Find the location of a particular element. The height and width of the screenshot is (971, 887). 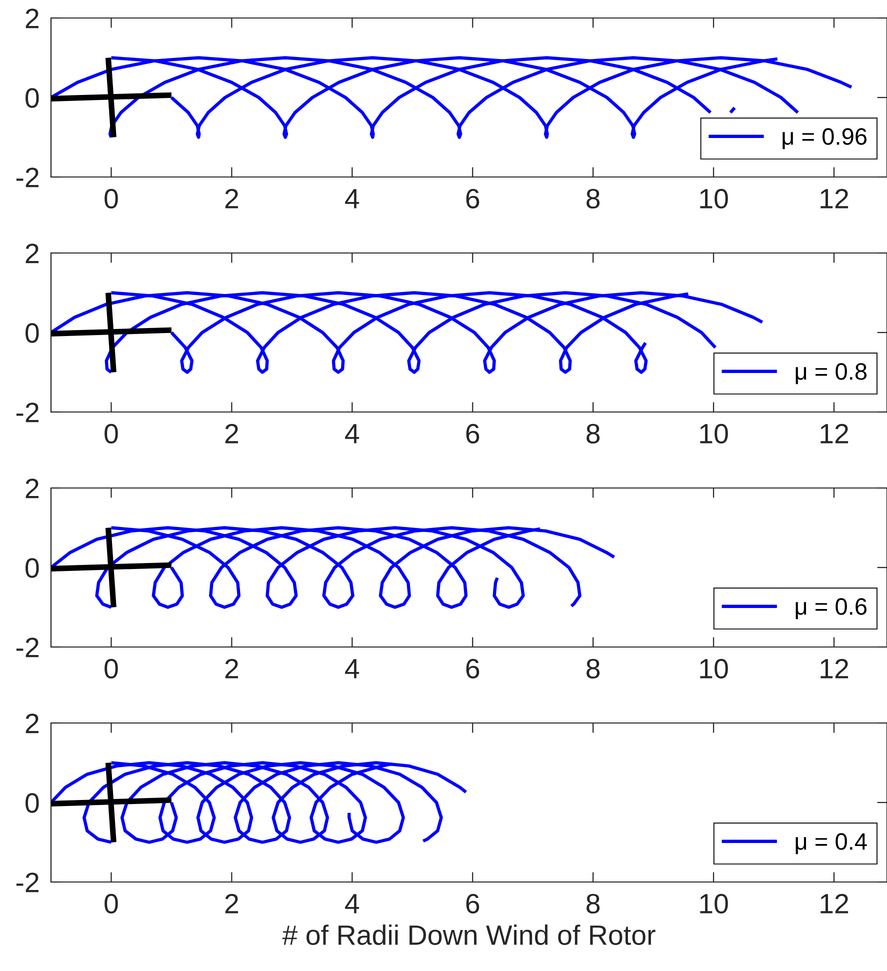

legend-label: μ = 0.4 is located at coordinates (831, 843).